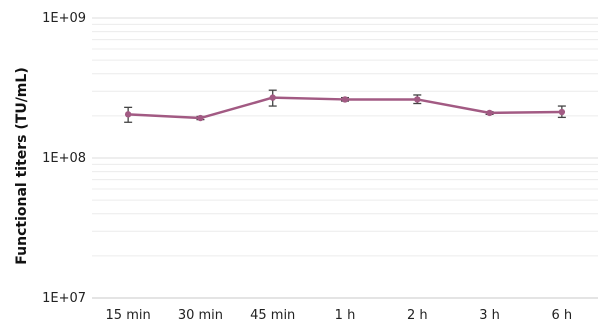 The height and width of the screenshot is (328, 603). I want to click on y-axis-title: Functional titers (TU/mL), so click(22, 165).